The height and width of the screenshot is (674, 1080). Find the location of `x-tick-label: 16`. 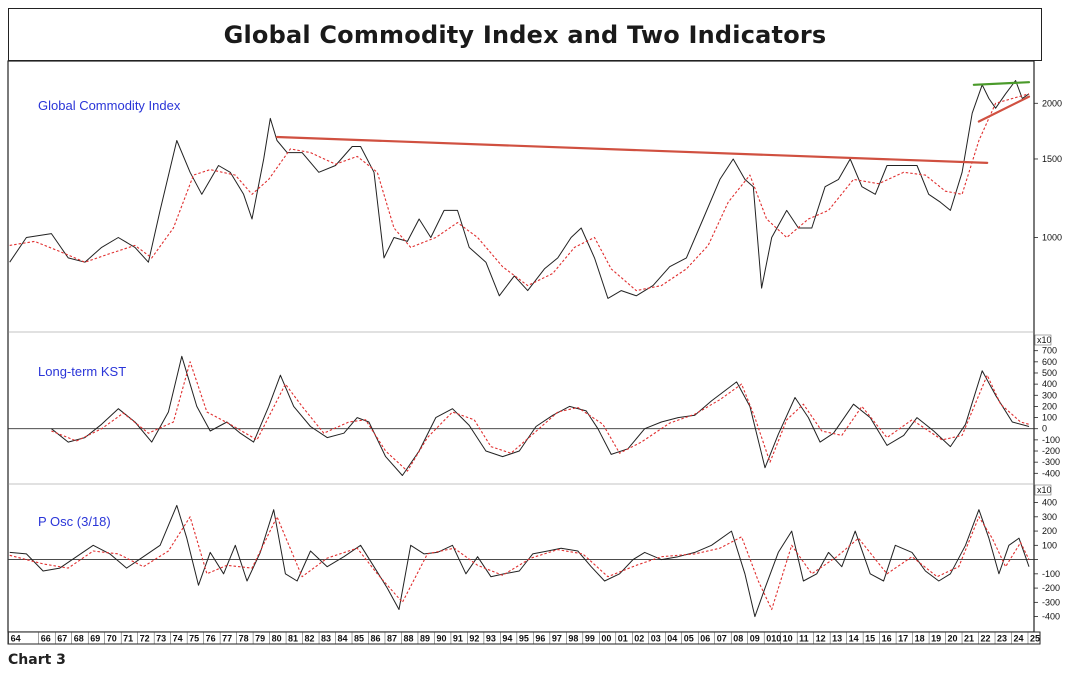

x-tick-label: 16 is located at coordinates (887, 639).